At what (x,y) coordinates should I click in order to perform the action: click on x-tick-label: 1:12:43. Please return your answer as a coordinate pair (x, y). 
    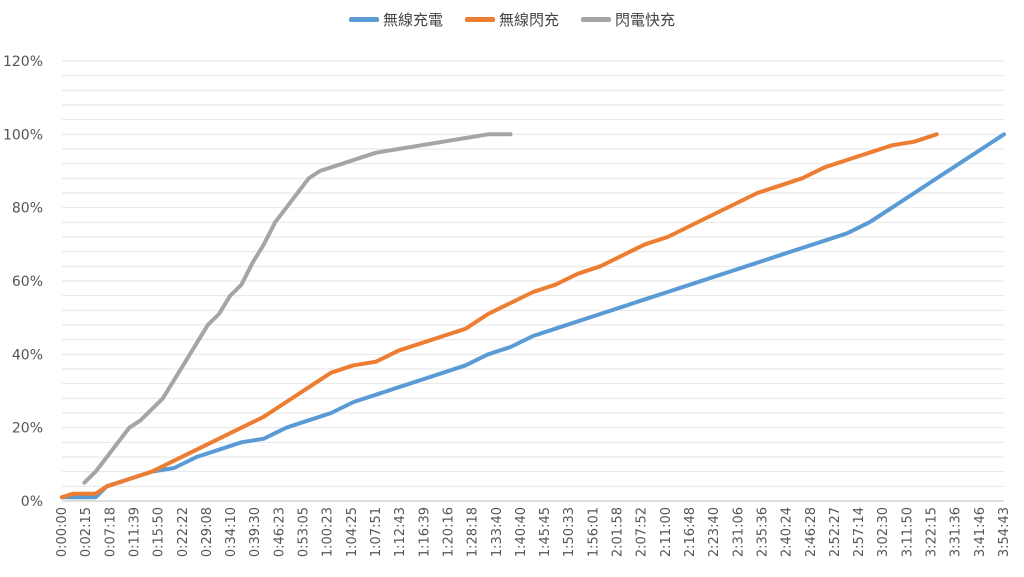
    Looking at the image, I should click on (400, 532).